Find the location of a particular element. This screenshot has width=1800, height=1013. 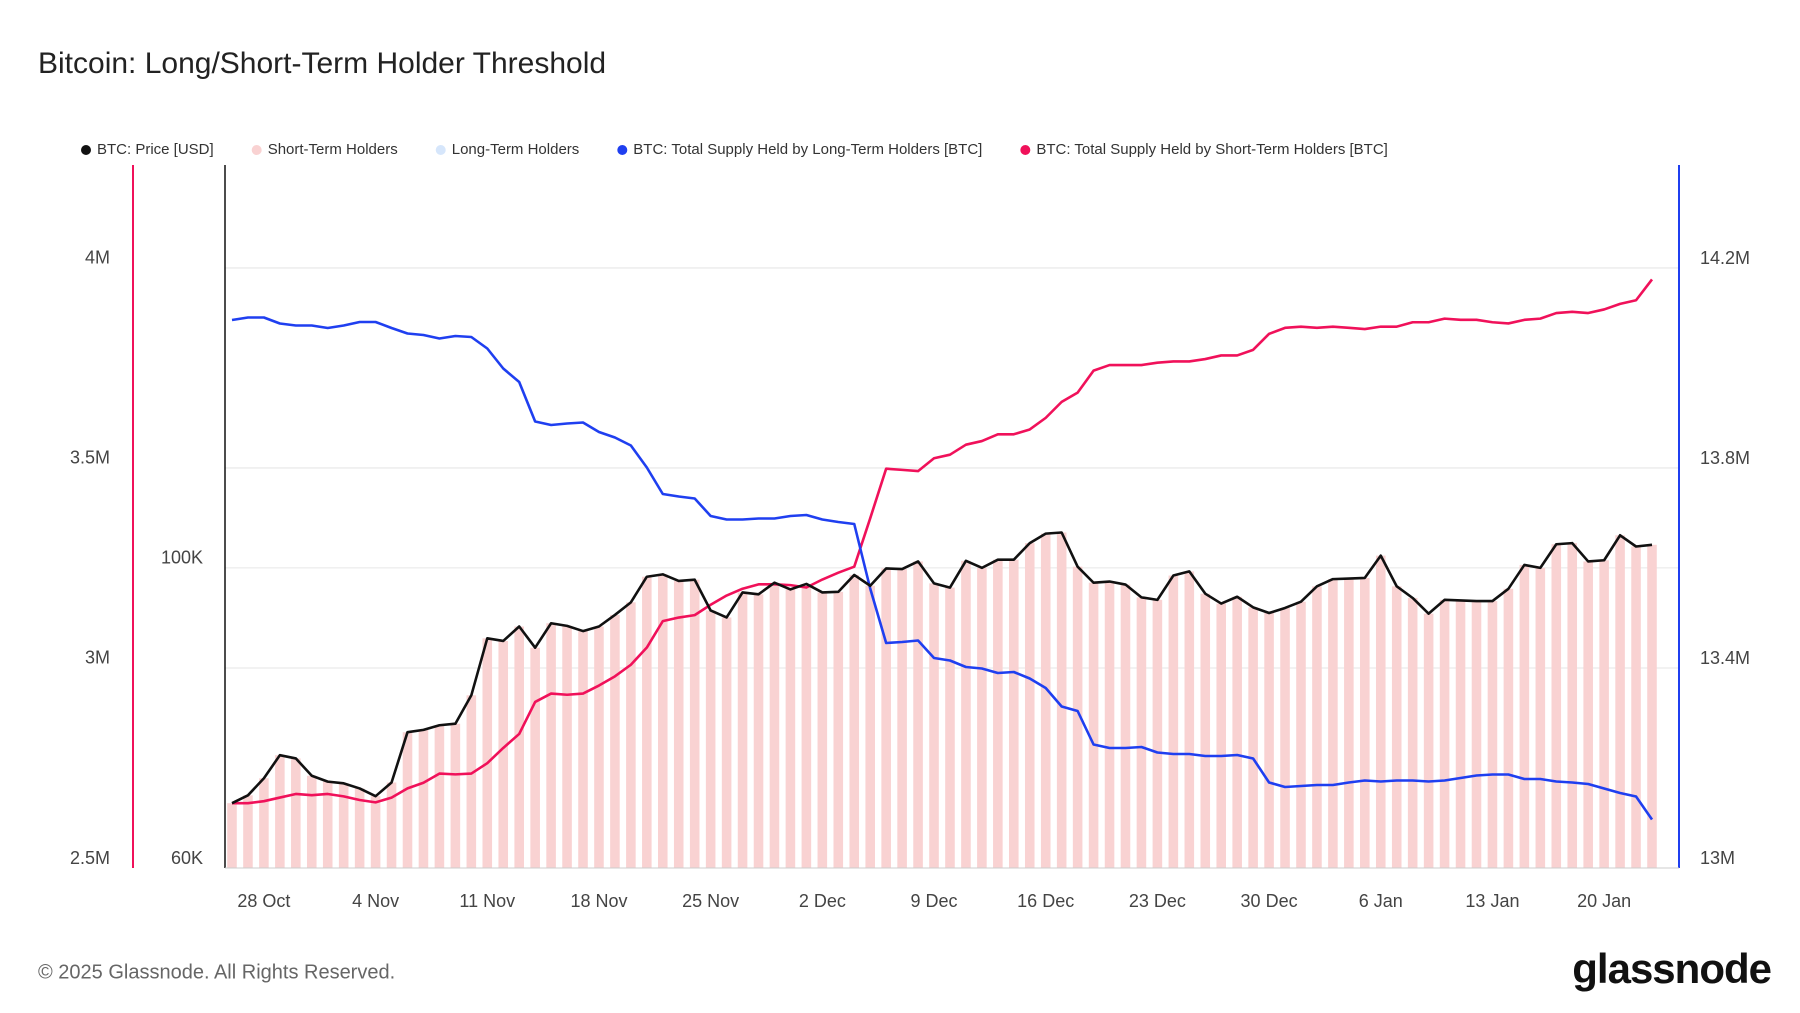

x-tick-label: 25 Nov is located at coordinates (710, 901).